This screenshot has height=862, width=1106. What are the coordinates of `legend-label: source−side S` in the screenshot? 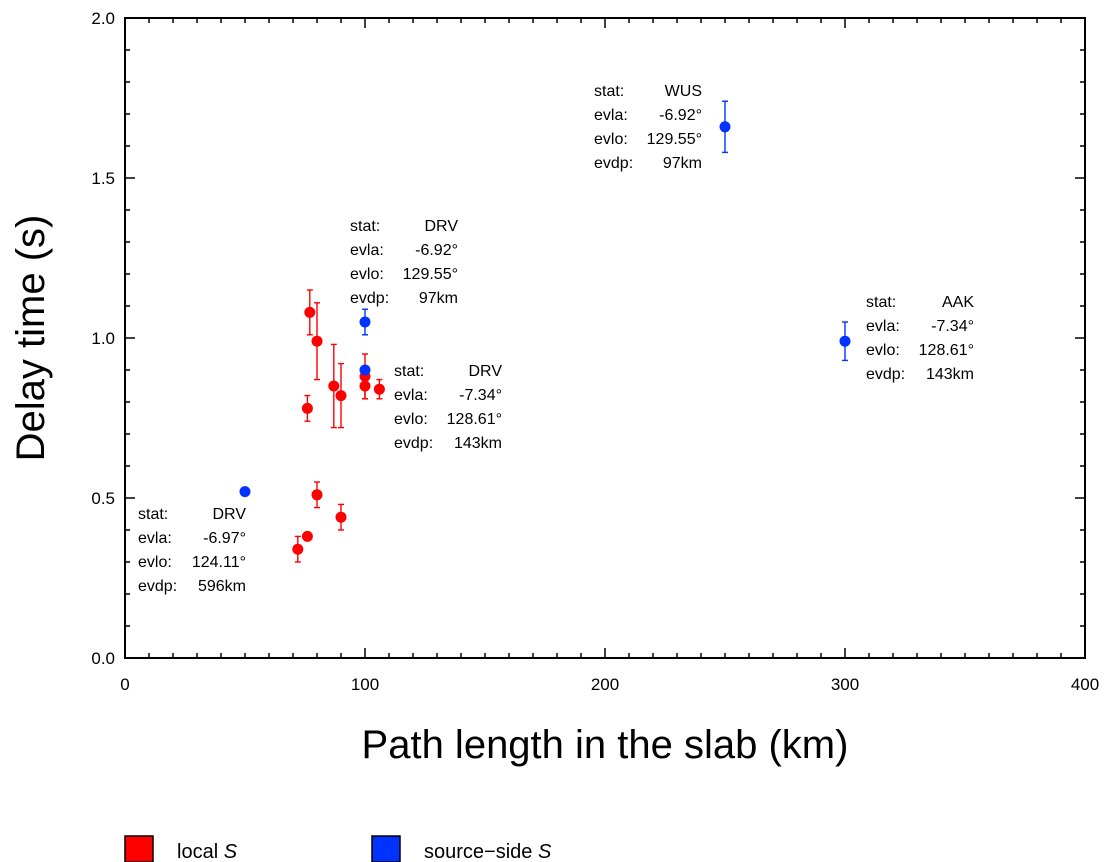 It's located at (488, 851).